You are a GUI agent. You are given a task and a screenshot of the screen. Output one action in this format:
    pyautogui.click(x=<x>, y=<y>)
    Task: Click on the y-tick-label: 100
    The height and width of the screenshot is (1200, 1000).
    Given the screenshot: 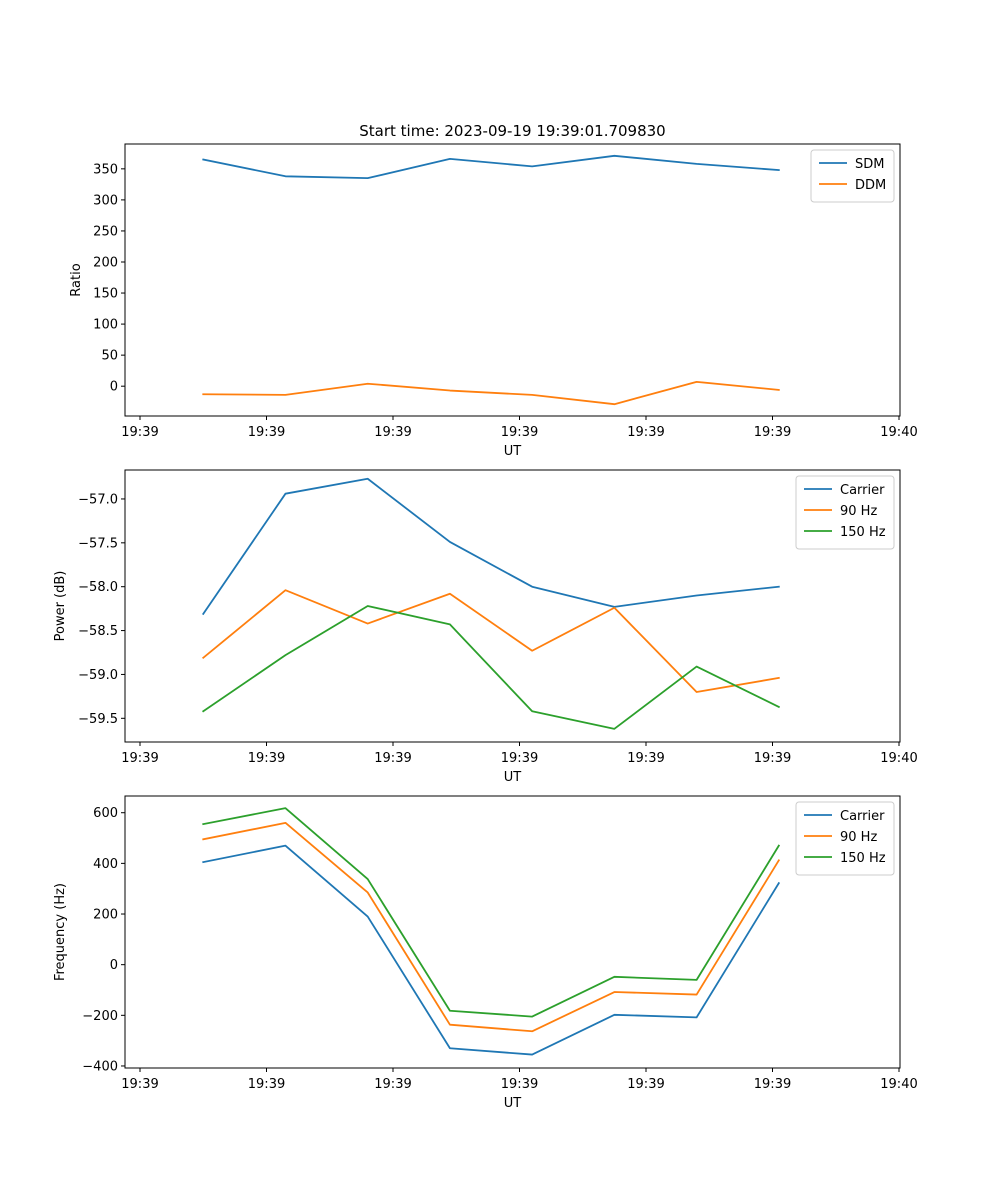 What is the action you would take?
    pyautogui.click(x=105, y=325)
    